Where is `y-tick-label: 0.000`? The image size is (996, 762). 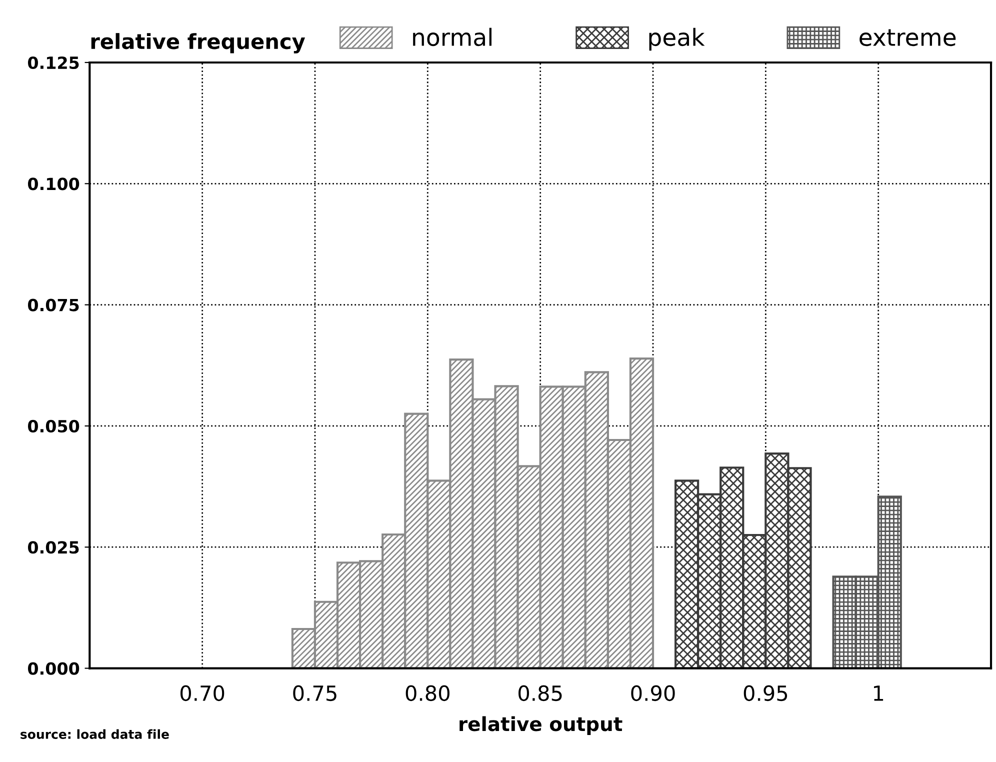 y-tick-label: 0.000 is located at coordinates (54, 668).